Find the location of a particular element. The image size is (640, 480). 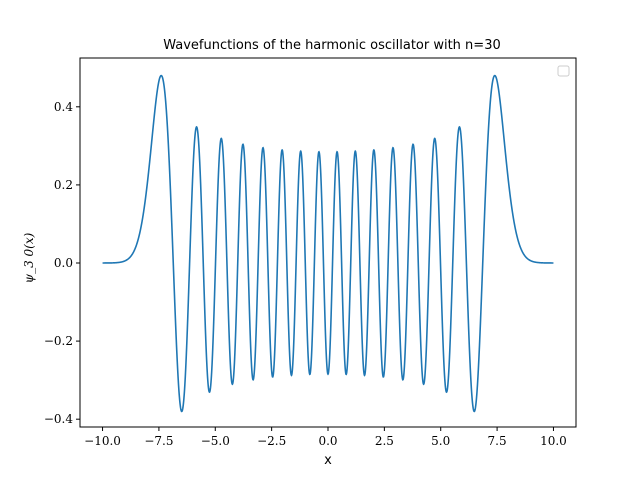

legend-box is located at coordinates (563, 71).